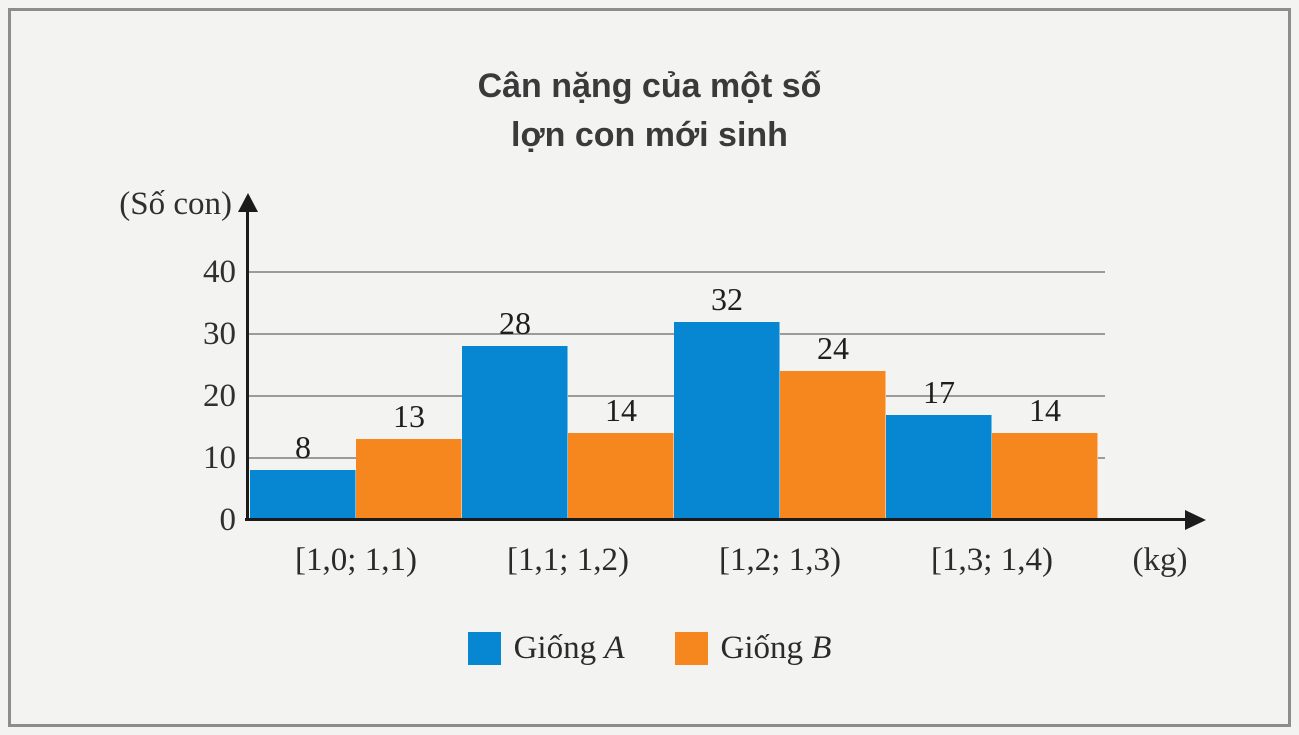 The image size is (1299, 735). Describe the element at coordinates (484, 648) in the screenshot. I see `legend-swatch-giong-a` at that location.